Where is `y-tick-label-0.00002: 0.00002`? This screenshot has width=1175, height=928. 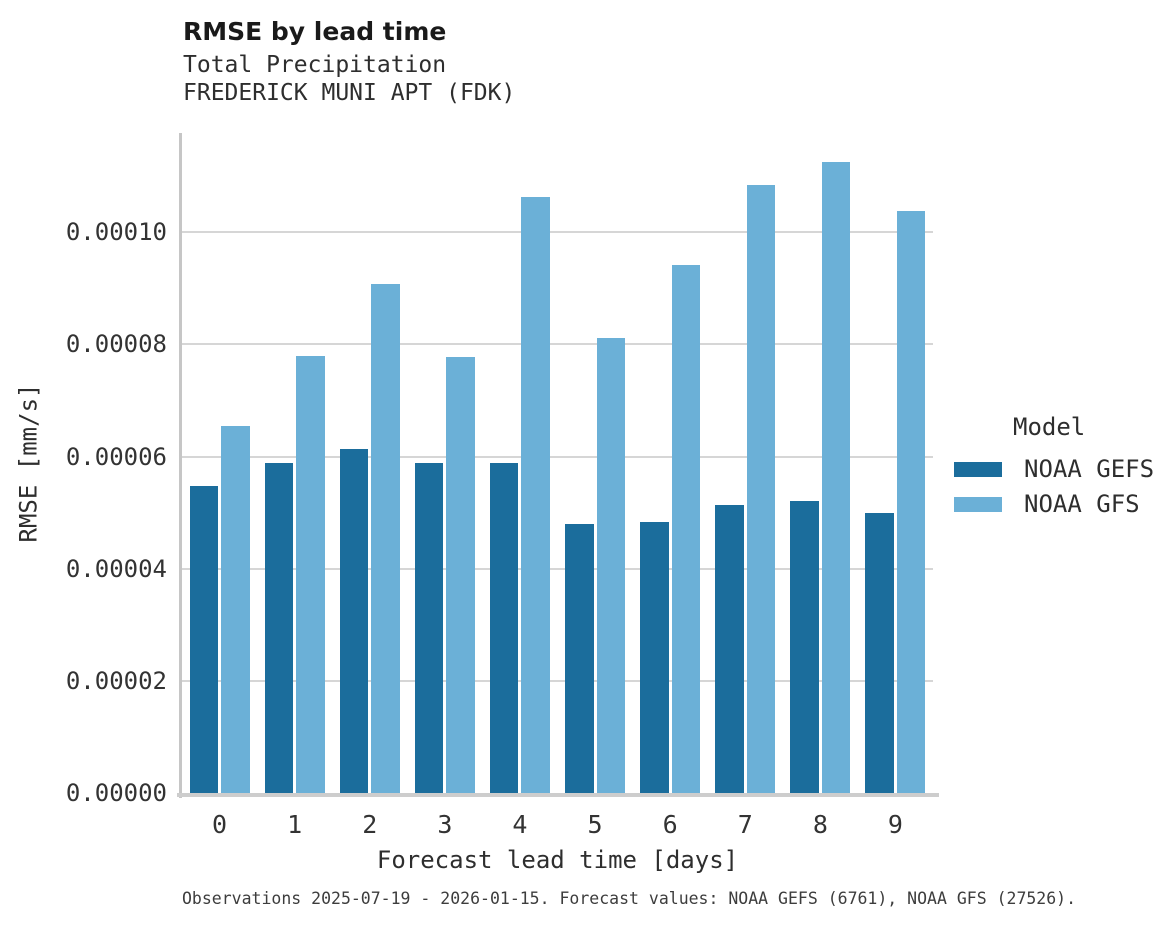 y-tick-label-0.00002: 0.00002 is located at coordinates (116, 680).